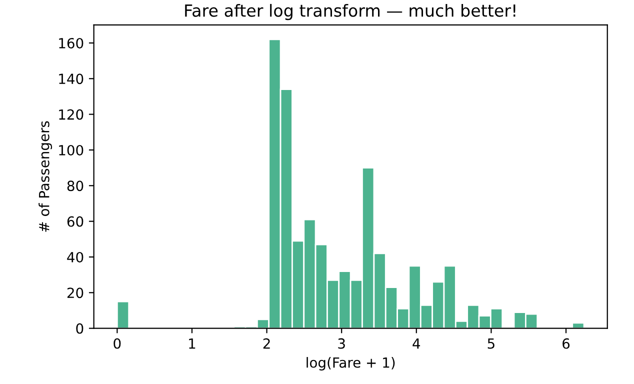 The image size is (634, 384). I want to click on x-tick-label: 0, so click(117, 343).